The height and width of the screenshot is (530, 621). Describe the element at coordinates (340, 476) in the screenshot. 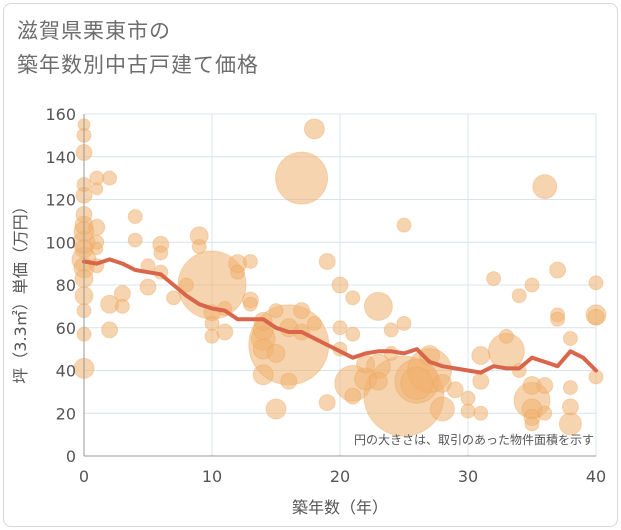

I see `x-tick-label-20: 20` at that location.